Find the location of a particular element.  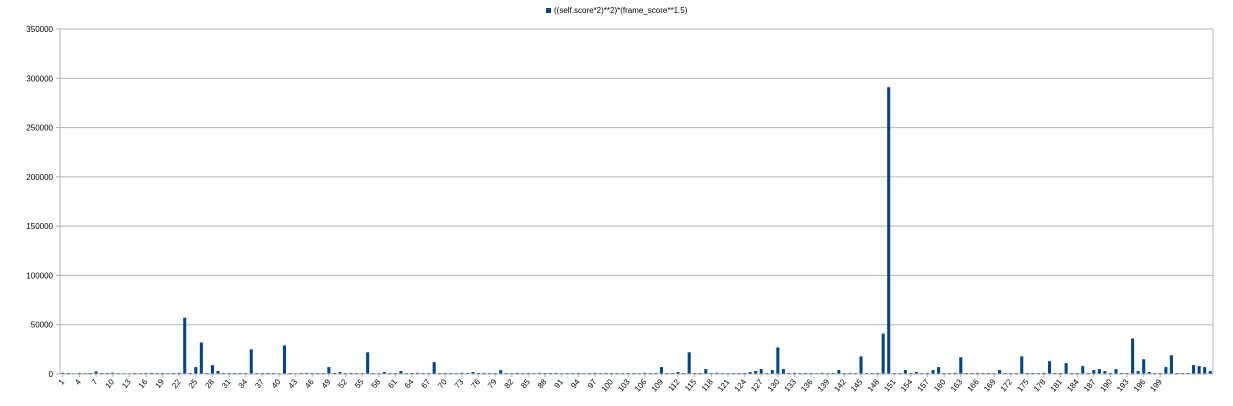

x-tick-label: 169 is located at coordinates (990, 385).